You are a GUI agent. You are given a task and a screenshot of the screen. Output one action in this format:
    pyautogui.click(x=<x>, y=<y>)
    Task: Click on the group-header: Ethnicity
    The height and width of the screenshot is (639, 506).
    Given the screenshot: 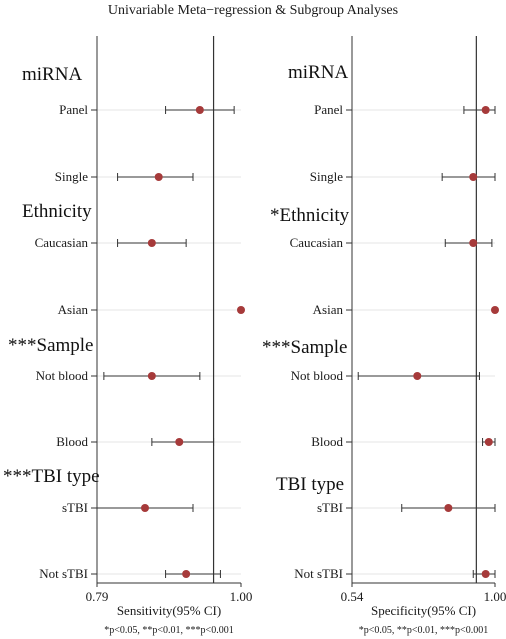 What is the action you would take?
    pyautogui.click(x=57, y=211)
    